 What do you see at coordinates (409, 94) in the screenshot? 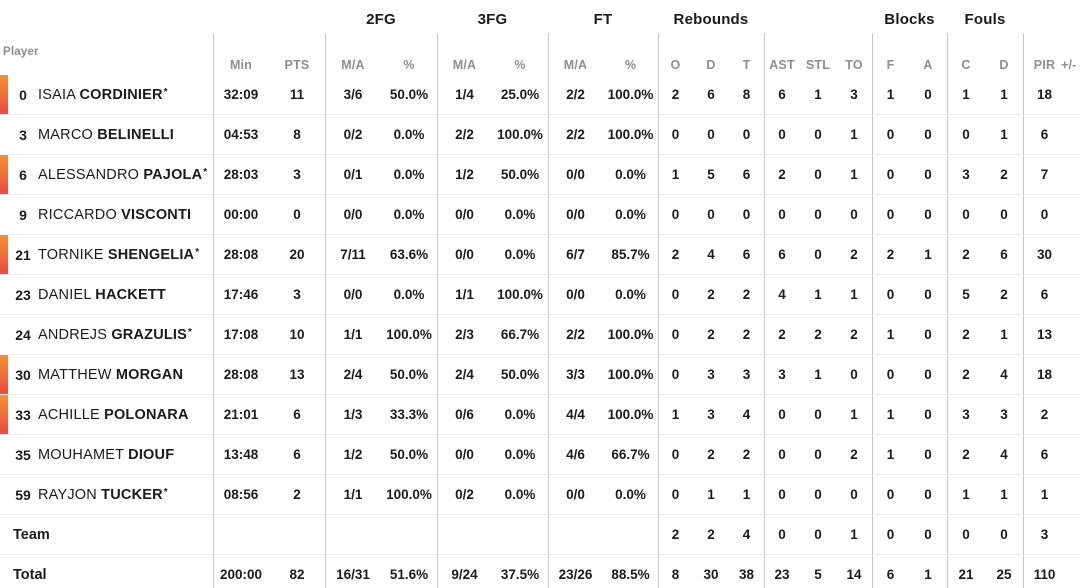
I see `fg2-pct-cell: 50.0%` at bounding box center [409, 94].